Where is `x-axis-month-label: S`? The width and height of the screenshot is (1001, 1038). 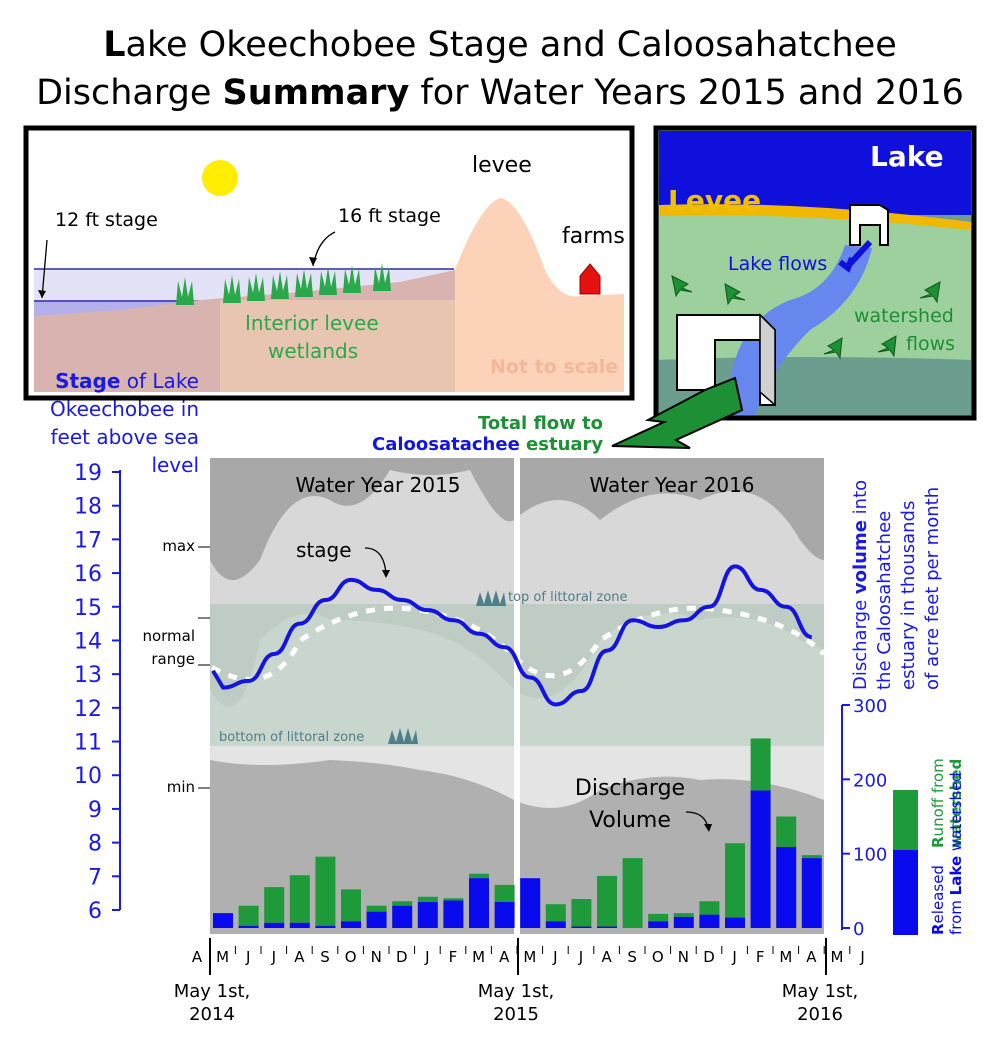 x-axis-month-label: S is located at coordinates (325, 957).